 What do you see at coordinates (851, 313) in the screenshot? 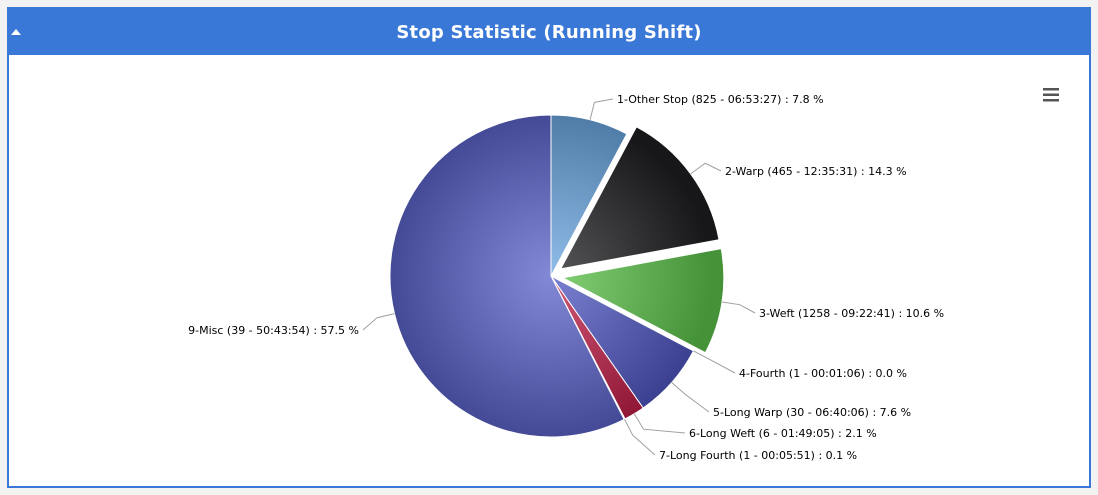
I see `slice-label: 3-Weft (1258 - 09:22:41) : 10.6 %` at bounding box center [851, 313].